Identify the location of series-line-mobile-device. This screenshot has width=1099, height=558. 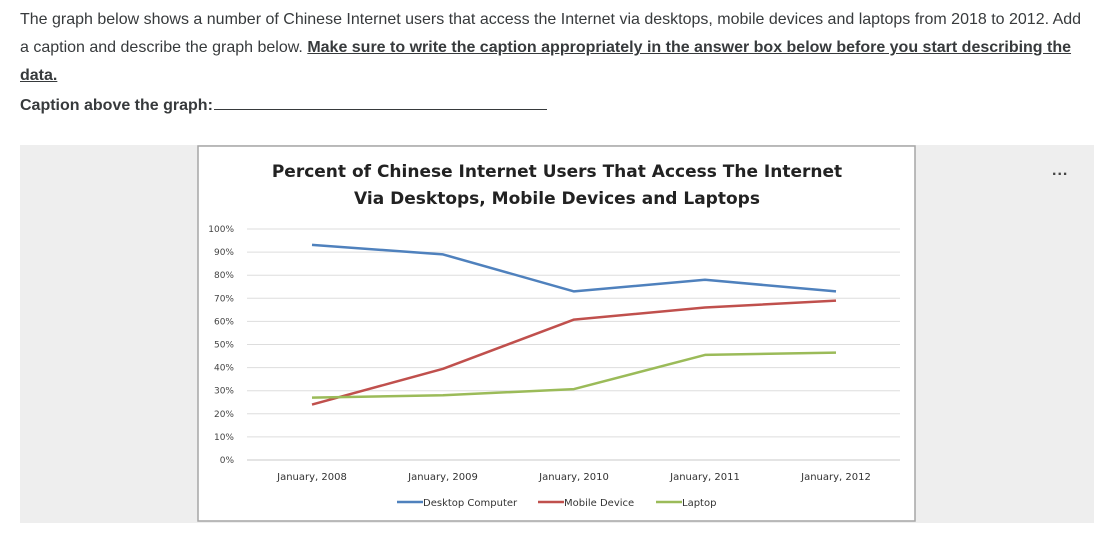
(574, 352).